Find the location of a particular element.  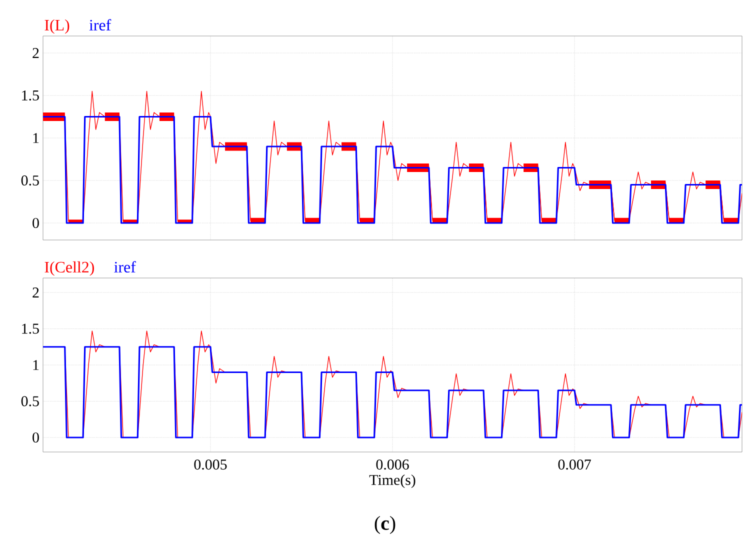

x-axis-title: Time(s) is located at coordinates (392, 481).